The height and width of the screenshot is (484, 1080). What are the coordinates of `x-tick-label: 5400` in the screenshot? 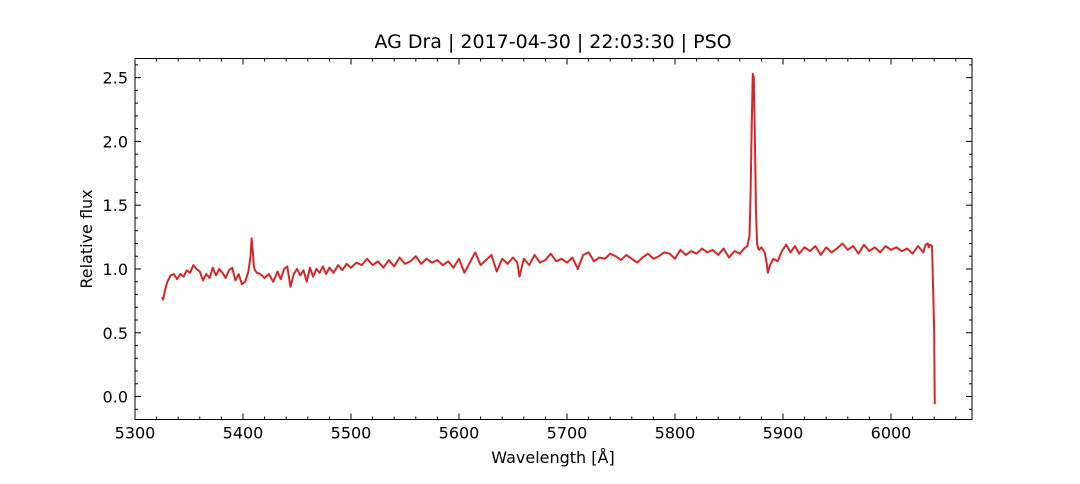 It's located at (243, 433).